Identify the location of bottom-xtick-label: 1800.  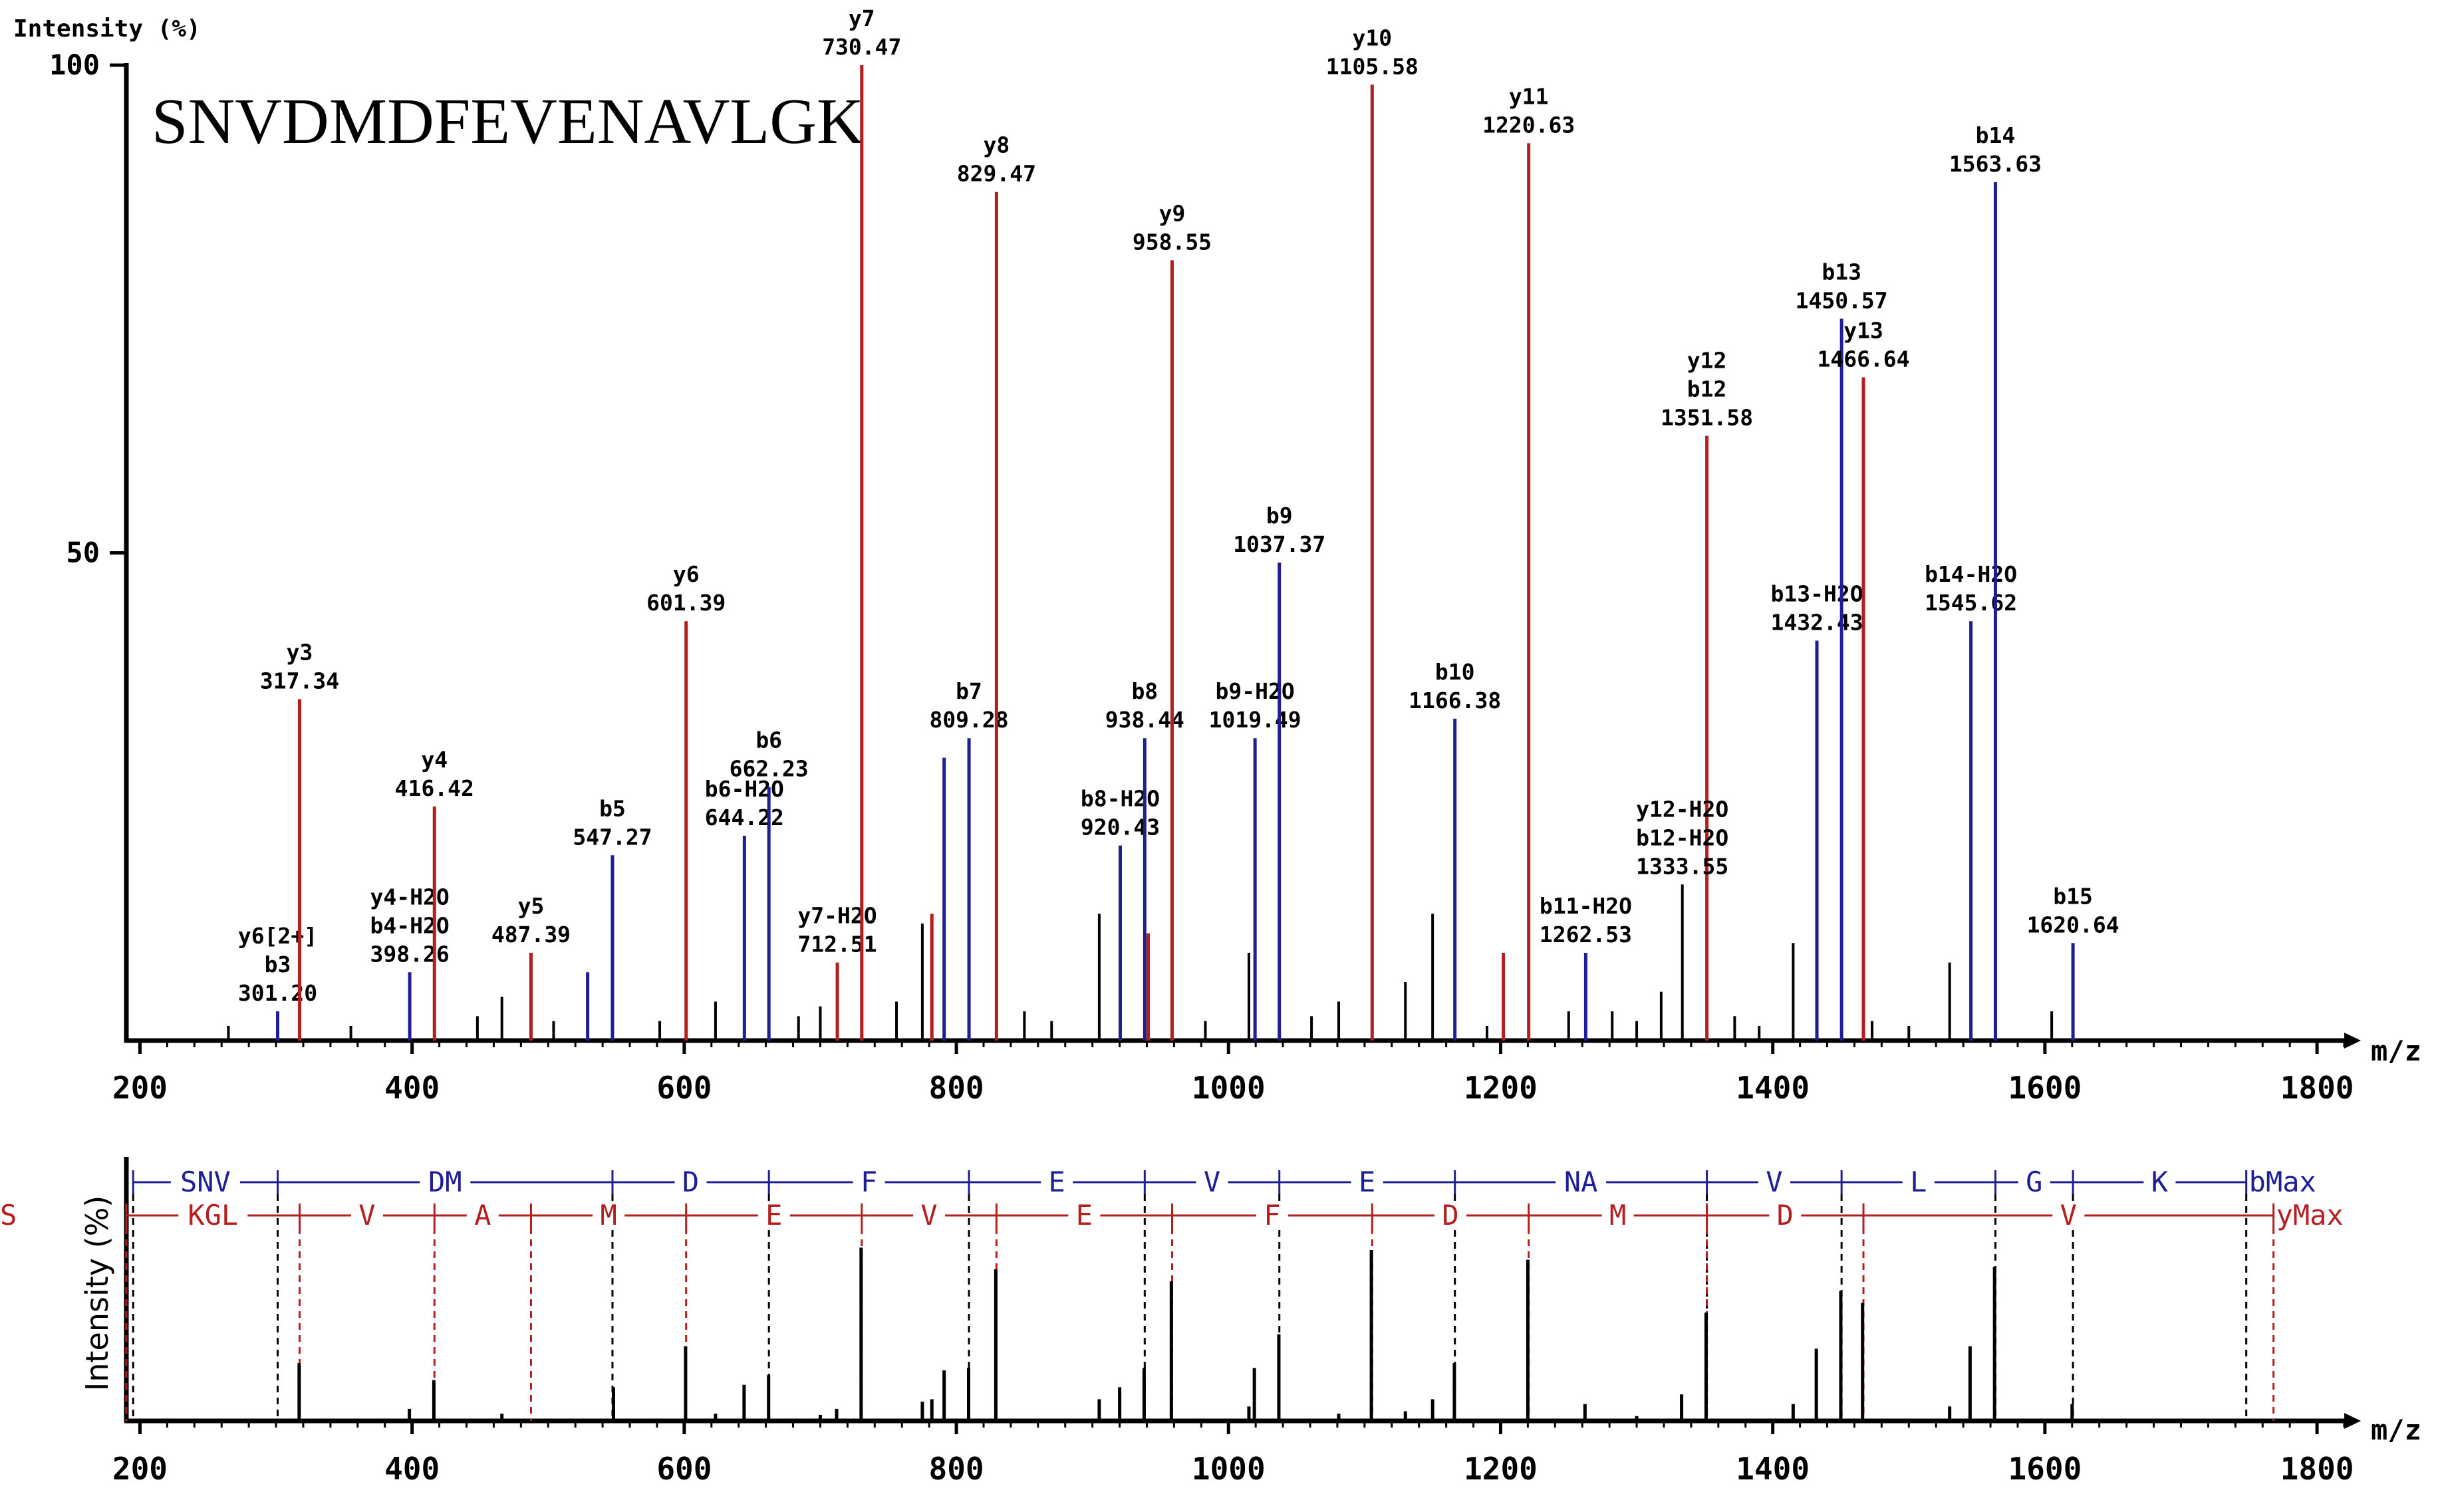
(2317, 1469).